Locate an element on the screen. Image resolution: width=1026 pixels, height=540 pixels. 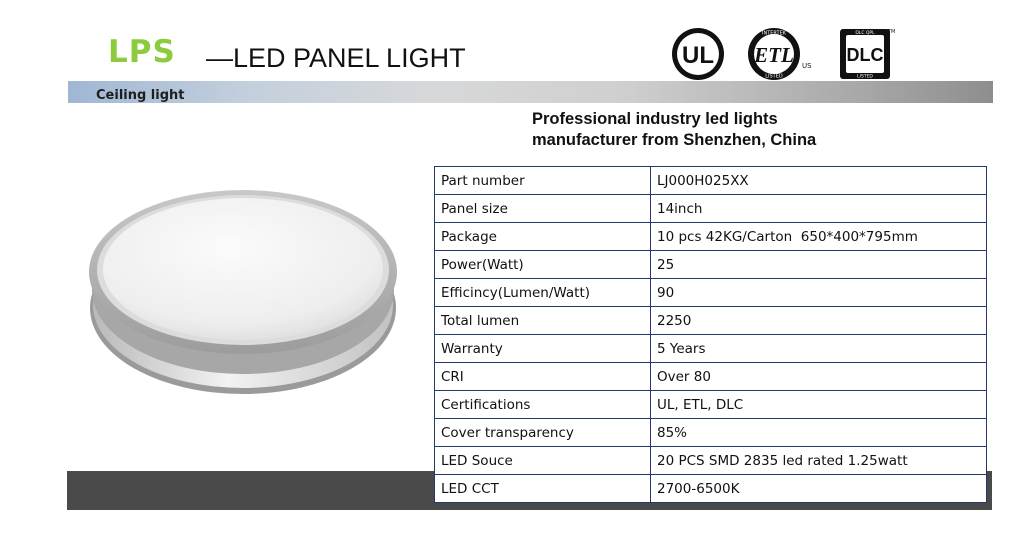
table-row: Part number LJ000H025XX is located at coordinates (710, 180).